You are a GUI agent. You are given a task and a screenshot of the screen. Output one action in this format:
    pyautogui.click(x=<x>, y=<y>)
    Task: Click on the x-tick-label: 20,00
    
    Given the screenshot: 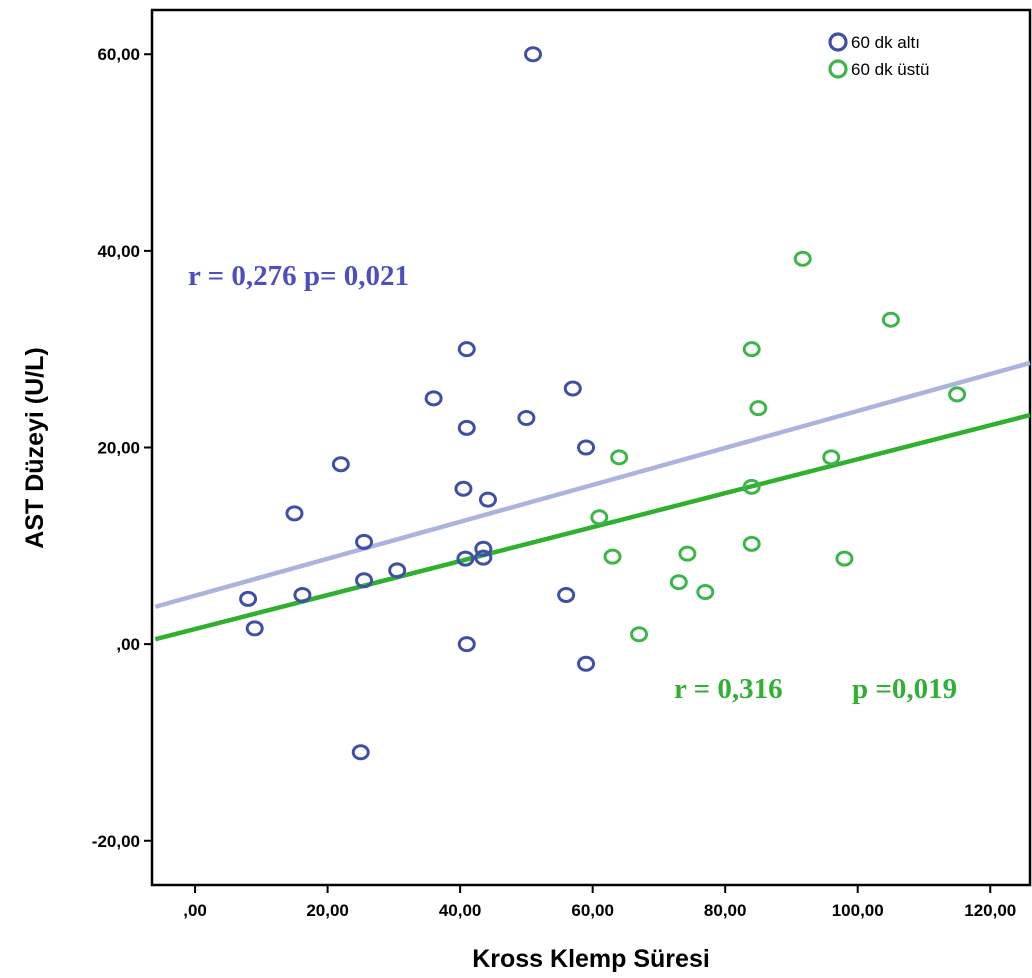 What is the action you would take?
    pyautogui.click(x=327, y=910)
    